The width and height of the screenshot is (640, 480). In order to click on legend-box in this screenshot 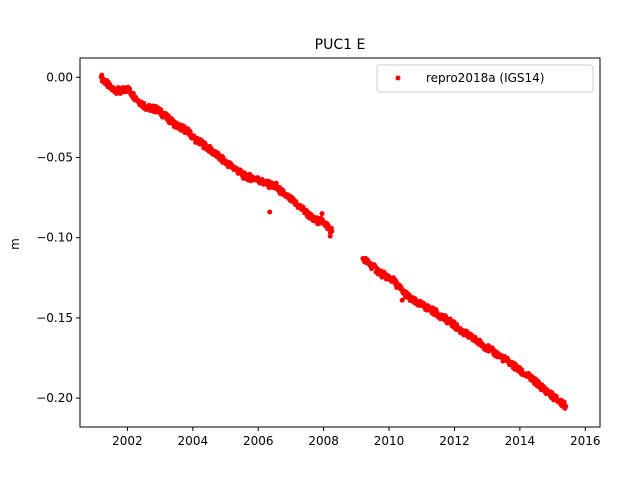, I will do `click(485, 78)`.